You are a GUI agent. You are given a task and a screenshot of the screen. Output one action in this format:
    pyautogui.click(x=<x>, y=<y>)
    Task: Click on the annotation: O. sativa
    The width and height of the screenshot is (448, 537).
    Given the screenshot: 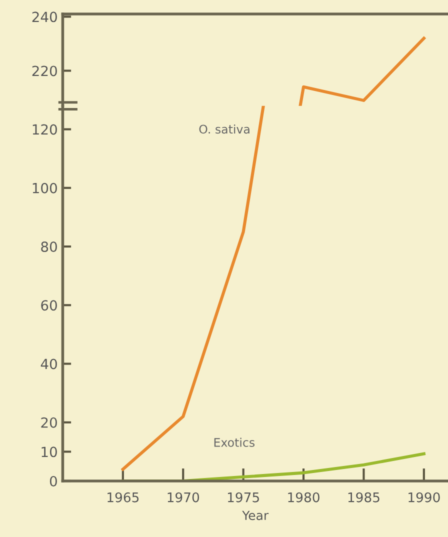 What is the action you would take?
    pyautogui.click(x=224, y=129)
    